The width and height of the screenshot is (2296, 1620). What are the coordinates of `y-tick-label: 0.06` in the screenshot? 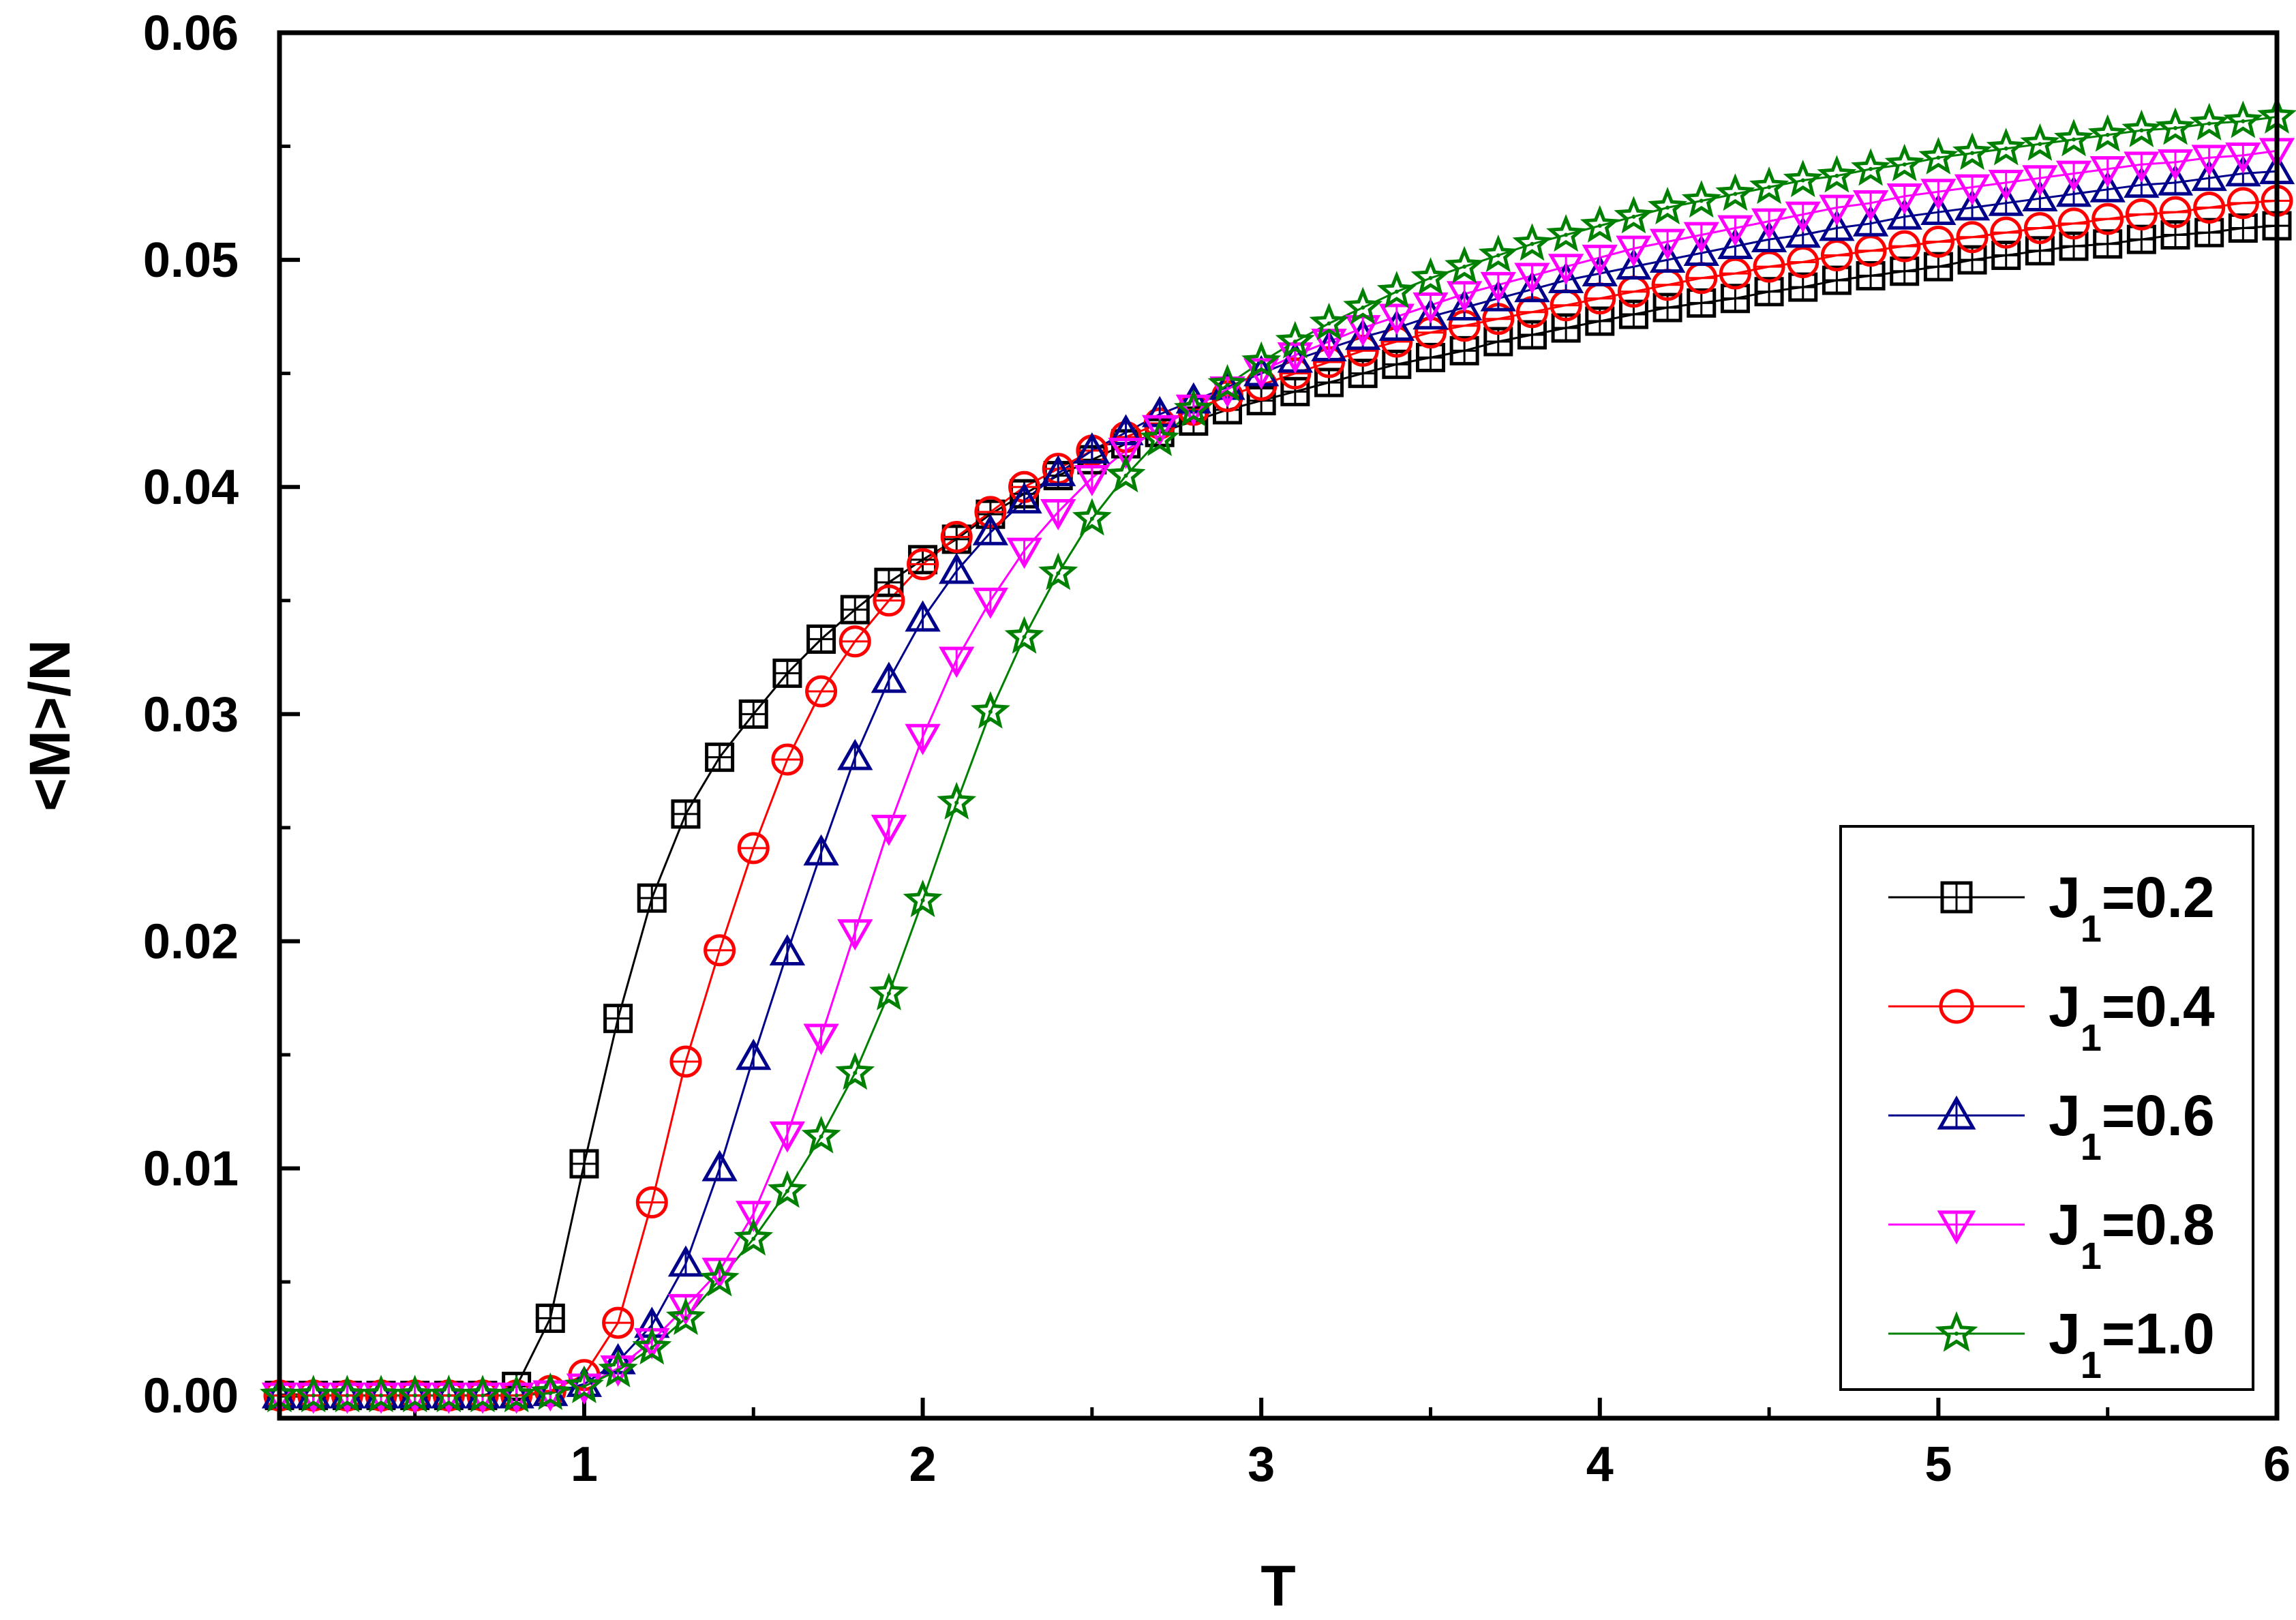 It's located at (191, 33).